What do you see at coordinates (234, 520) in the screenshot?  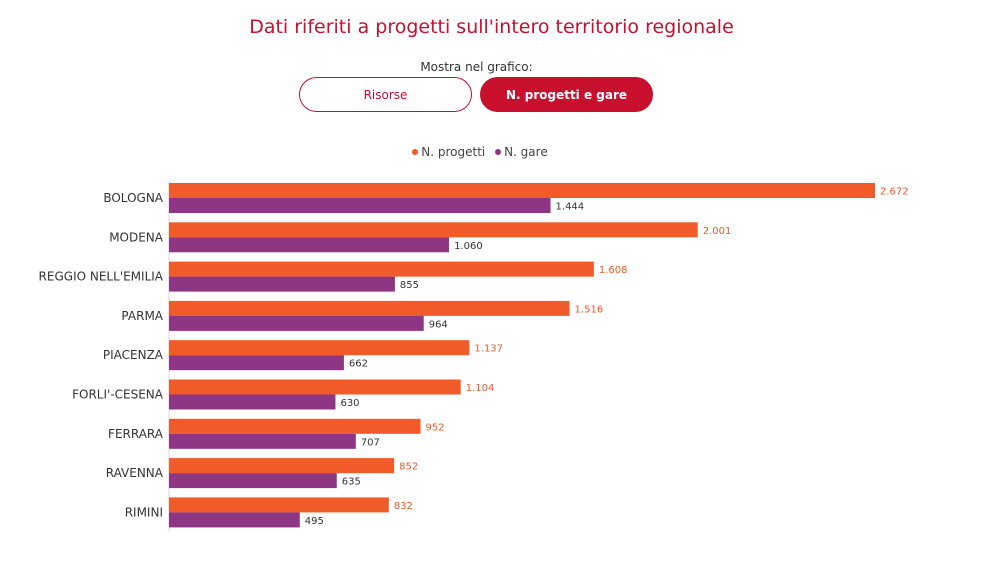 I see `bar-gare-rimini` at bounding box center [234, 520].